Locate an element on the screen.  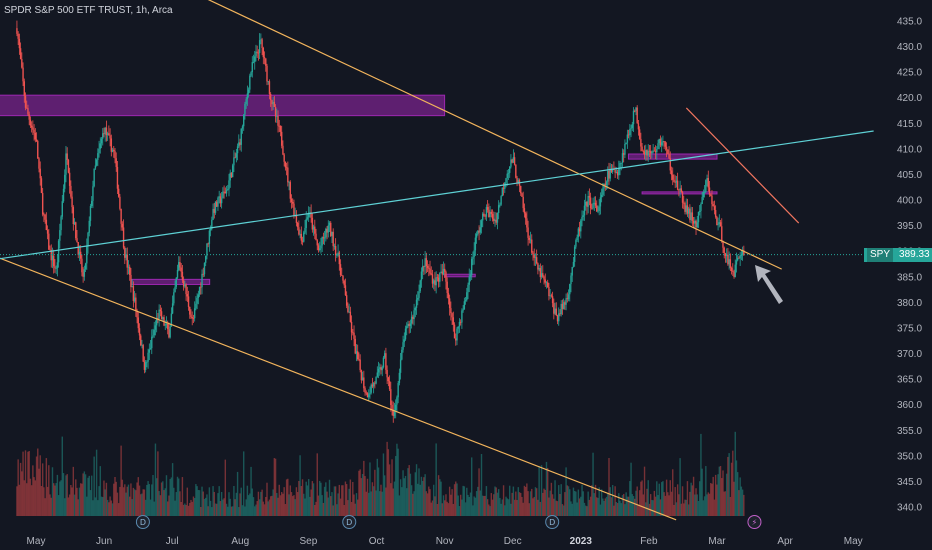
time-tick-label: Dec is located at coordinates (513, 541).